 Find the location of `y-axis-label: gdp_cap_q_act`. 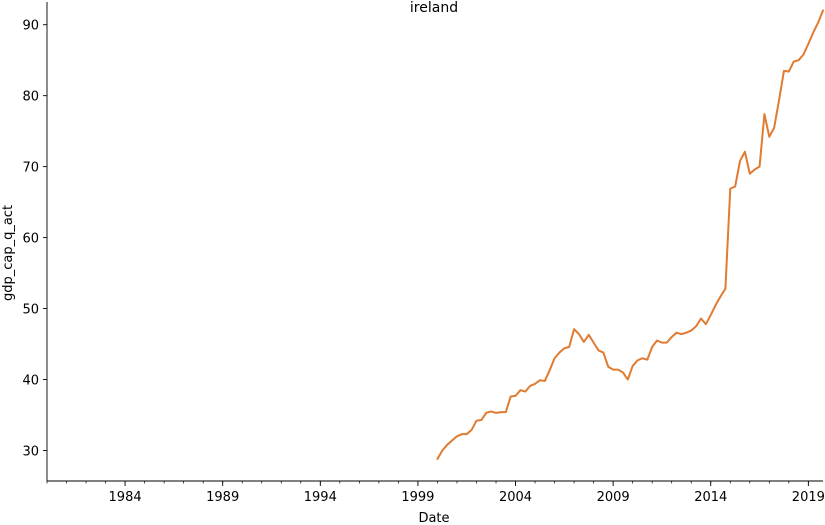

y-axis-label: gdp_cap_q_act is located at coordinates (8, 253).